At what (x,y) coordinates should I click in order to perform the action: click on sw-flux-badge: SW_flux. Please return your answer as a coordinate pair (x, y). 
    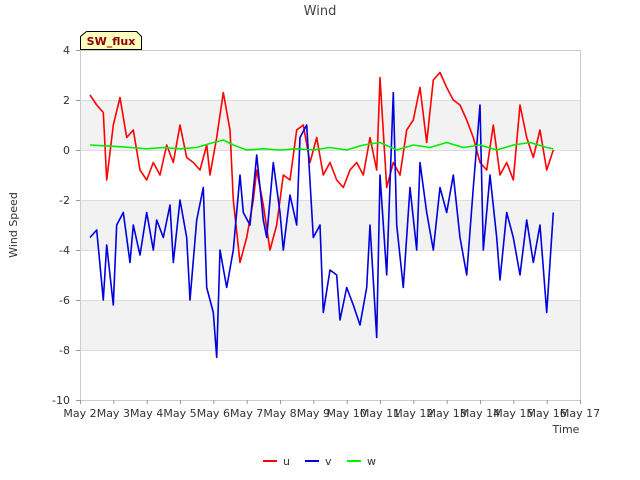
    Looking at the image, I should click on (111, 40).